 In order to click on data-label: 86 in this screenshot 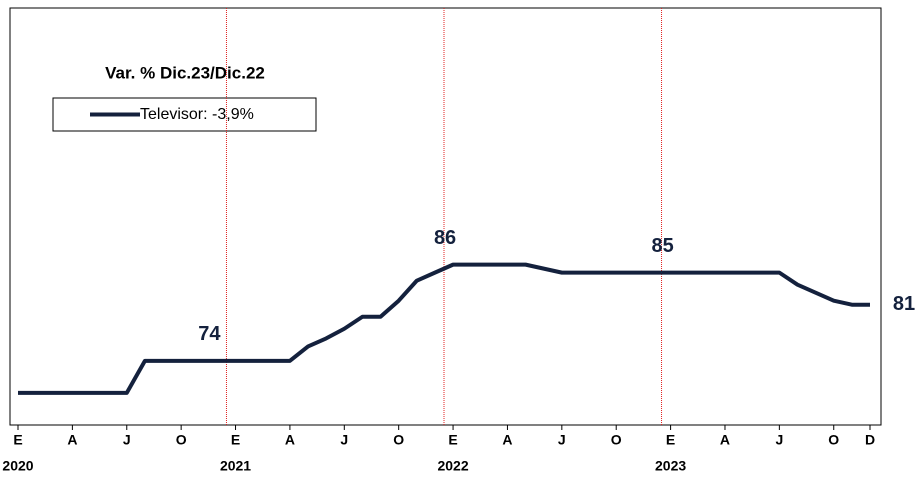, I will do `click(445, 238)`.